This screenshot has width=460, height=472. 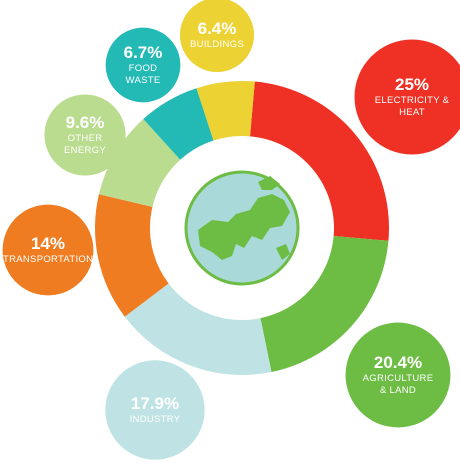 What do you see at coordinates (143, 74) in the screenshot?
I see `category-label: FOOD WASTE` at bounding box center [143, 74].